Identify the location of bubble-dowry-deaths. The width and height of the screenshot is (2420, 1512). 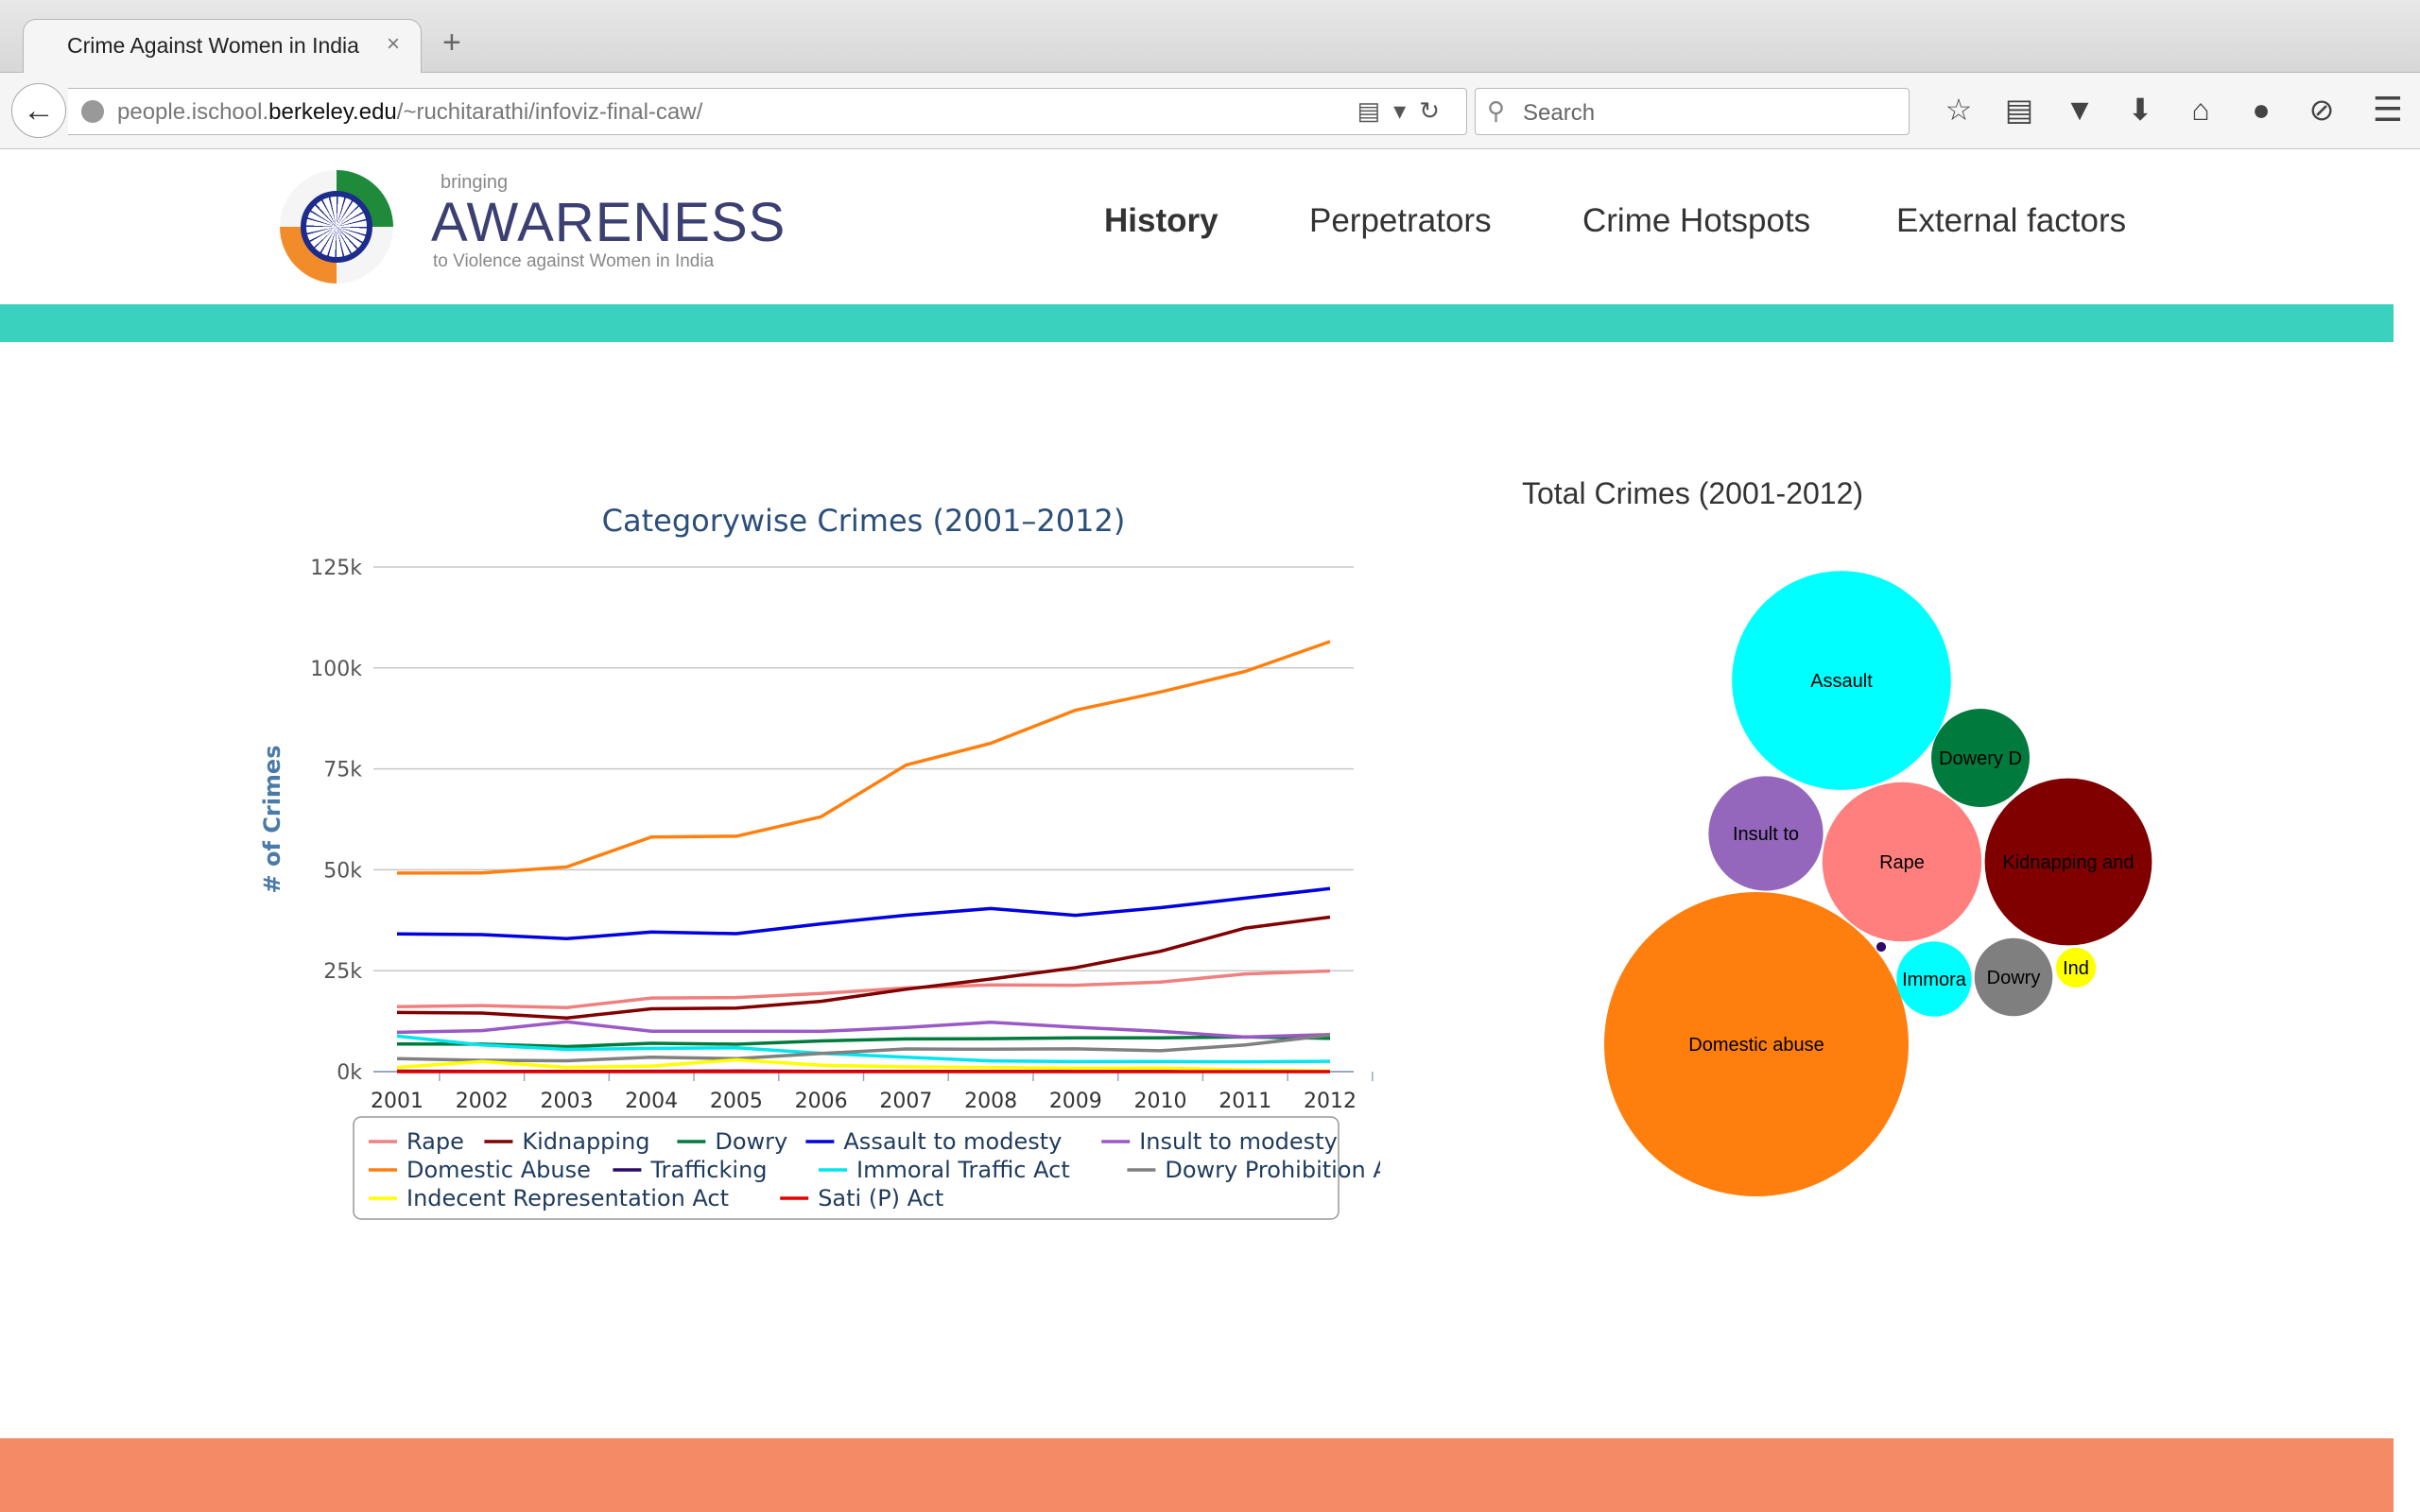
(1980, 758).